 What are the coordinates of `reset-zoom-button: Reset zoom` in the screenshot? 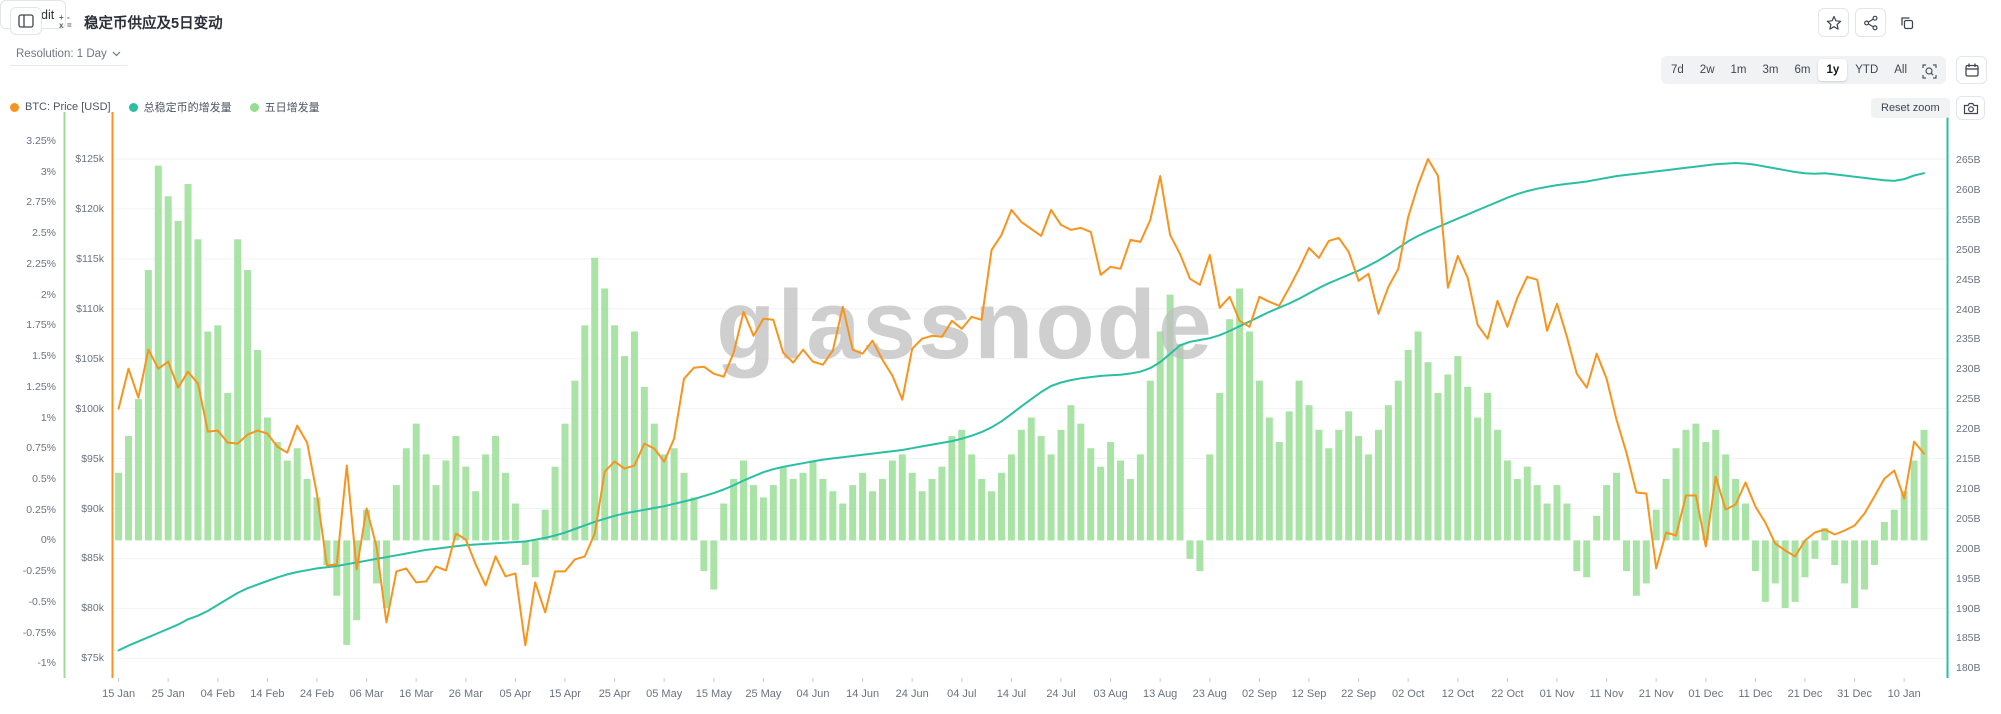 It's located at (1910, 108).